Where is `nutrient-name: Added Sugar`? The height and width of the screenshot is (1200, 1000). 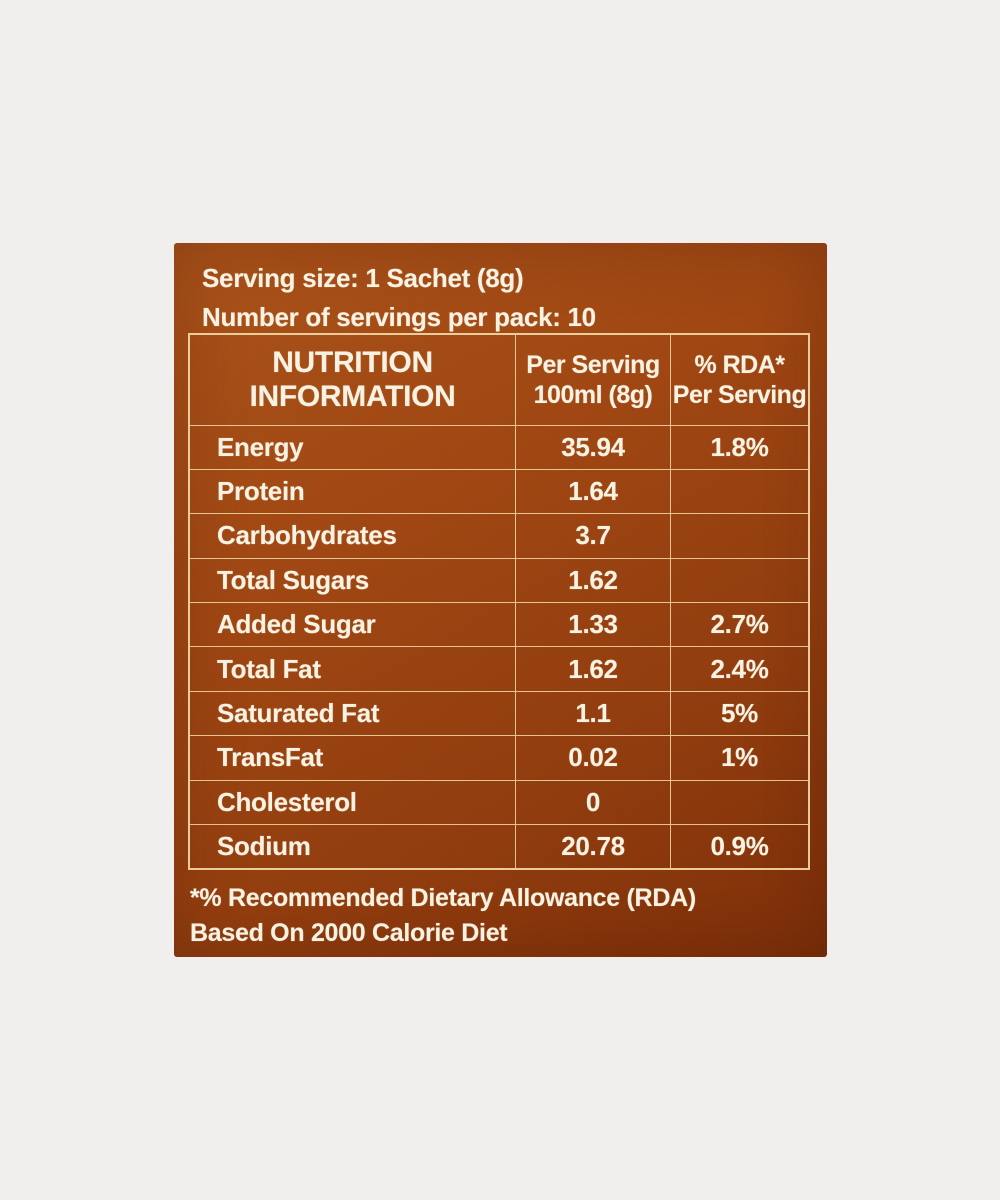 nutrient-name: Added Sugar is located at coordinates (353, 625).